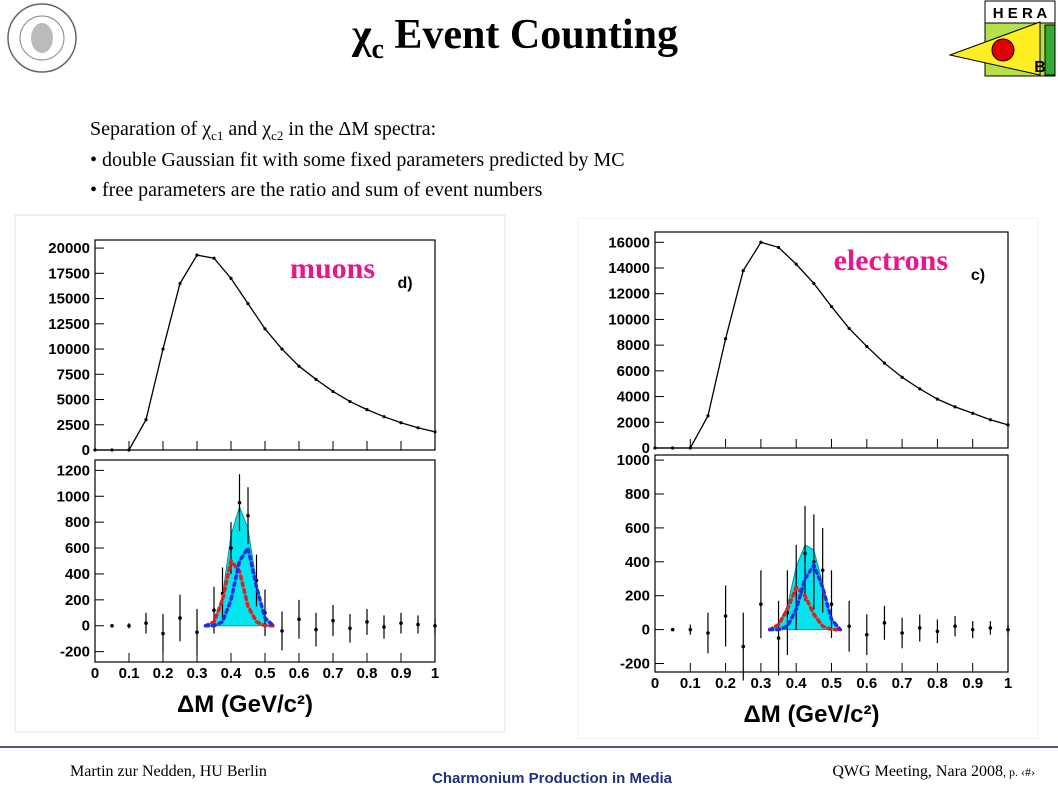 The image size is (1058, 798). I want to click on y-tick-label: 6000, so click(633, 371).